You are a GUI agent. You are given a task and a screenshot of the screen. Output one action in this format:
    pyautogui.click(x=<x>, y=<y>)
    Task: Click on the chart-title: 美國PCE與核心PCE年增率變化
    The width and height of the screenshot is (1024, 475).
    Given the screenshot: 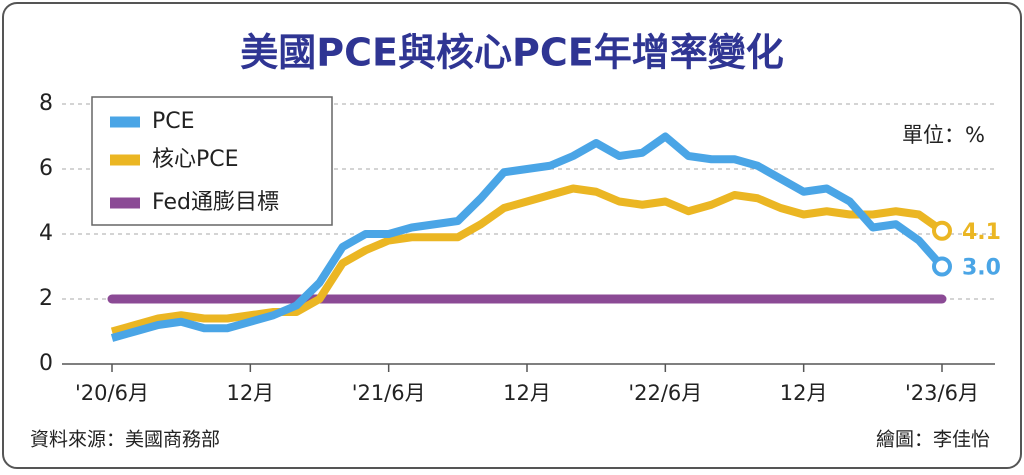 What is the action you would take?
    pyautogui.click(x=511, y=53)
    